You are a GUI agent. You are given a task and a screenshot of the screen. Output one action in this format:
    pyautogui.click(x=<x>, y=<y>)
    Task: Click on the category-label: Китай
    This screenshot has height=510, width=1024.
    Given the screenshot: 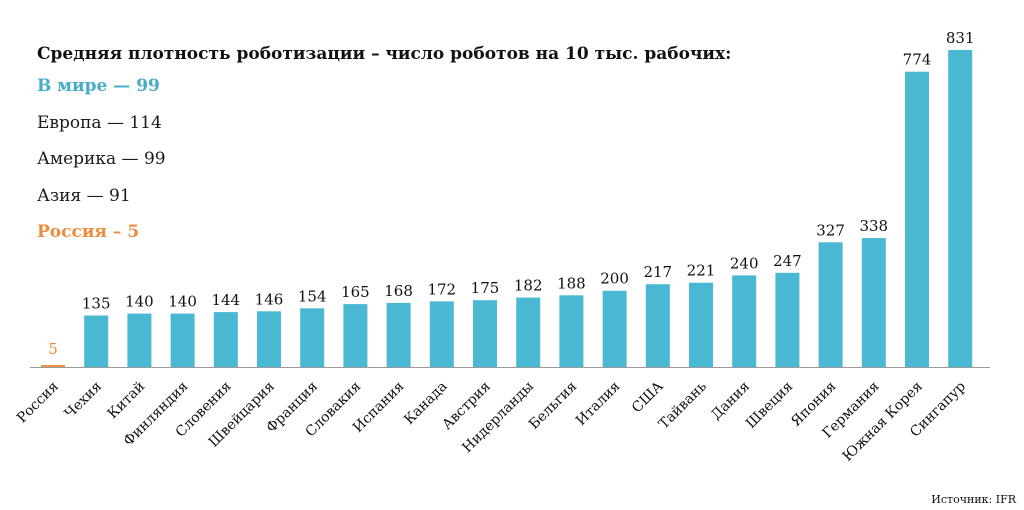 What is the action you would take?
    pyautogui.click(x=127, y=401)
    